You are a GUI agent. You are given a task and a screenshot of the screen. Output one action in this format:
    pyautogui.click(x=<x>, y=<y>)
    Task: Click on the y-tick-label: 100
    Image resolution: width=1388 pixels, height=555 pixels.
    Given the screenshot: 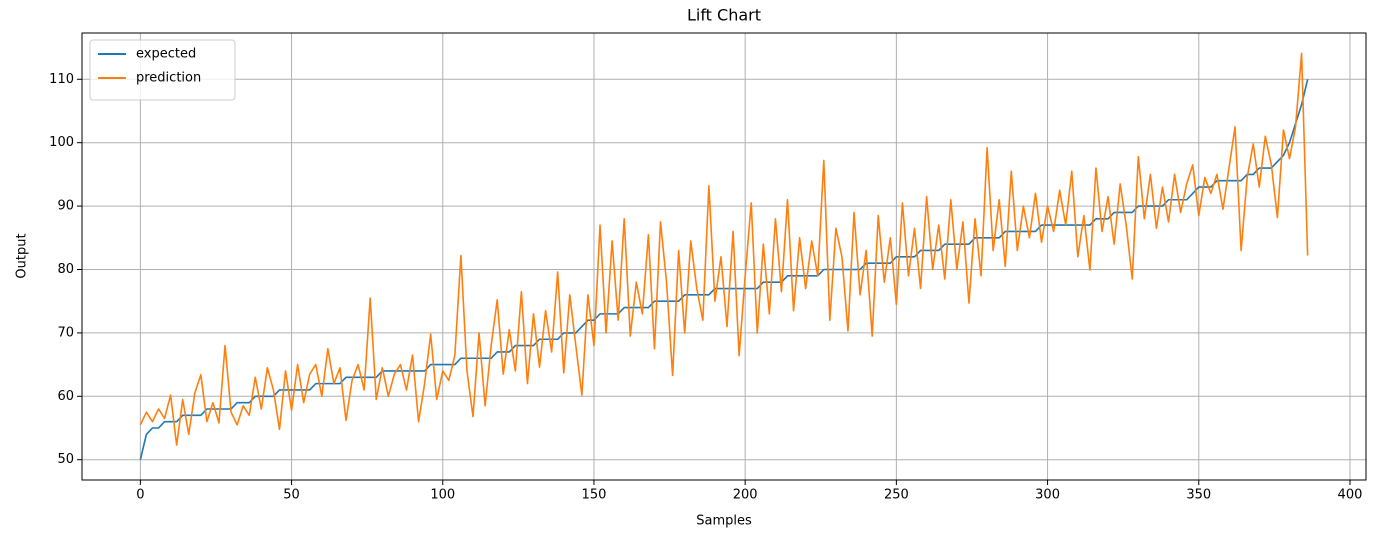 What is the action you would take?
    pyautogui.click(x=61, y=142)
    